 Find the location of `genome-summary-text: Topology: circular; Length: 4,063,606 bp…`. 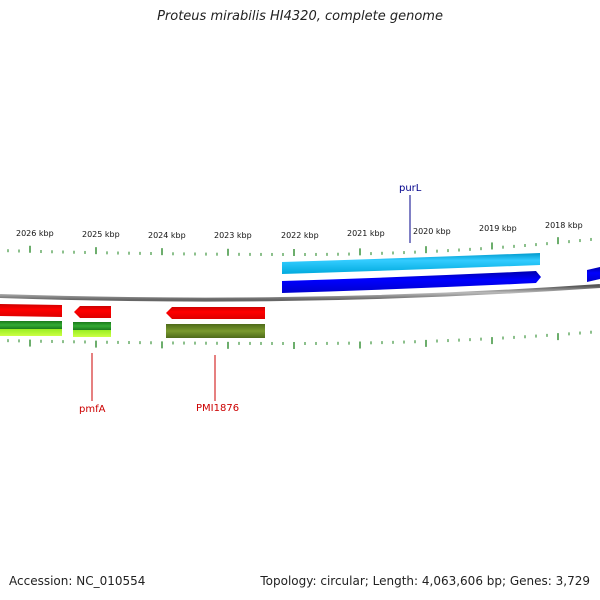

genome-summary-text: Topology: circular; Length: 4,063,606 bp… is located at coordinates (425, 581).